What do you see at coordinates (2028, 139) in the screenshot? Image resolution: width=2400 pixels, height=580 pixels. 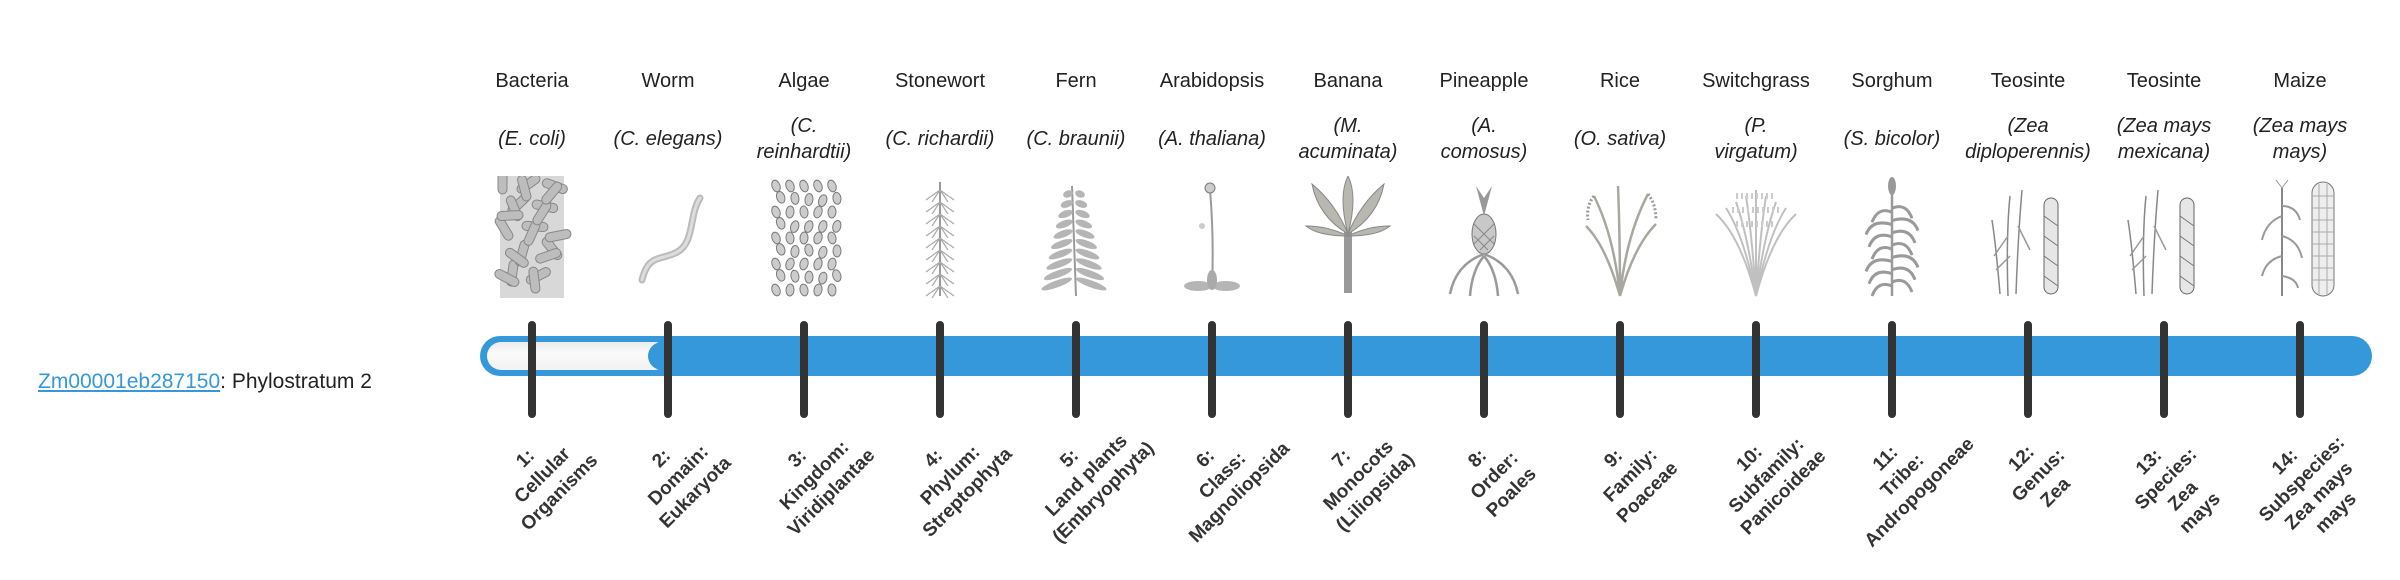 I see `organism-species-name: (Zea diploperennis)` at bounding box center [2028, 139].